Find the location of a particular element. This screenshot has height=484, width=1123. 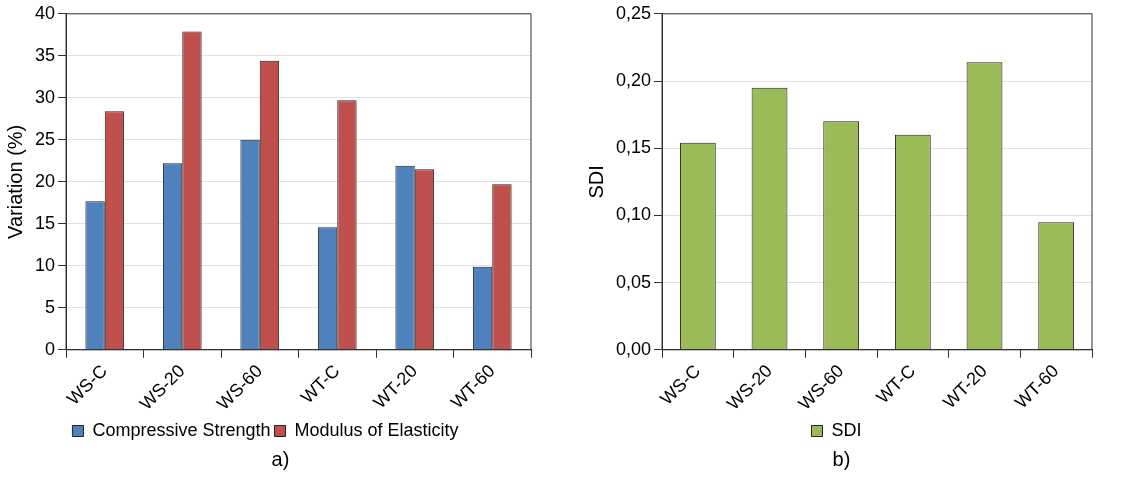

y-tick-label: 25 is located at coordinates (45, 138).